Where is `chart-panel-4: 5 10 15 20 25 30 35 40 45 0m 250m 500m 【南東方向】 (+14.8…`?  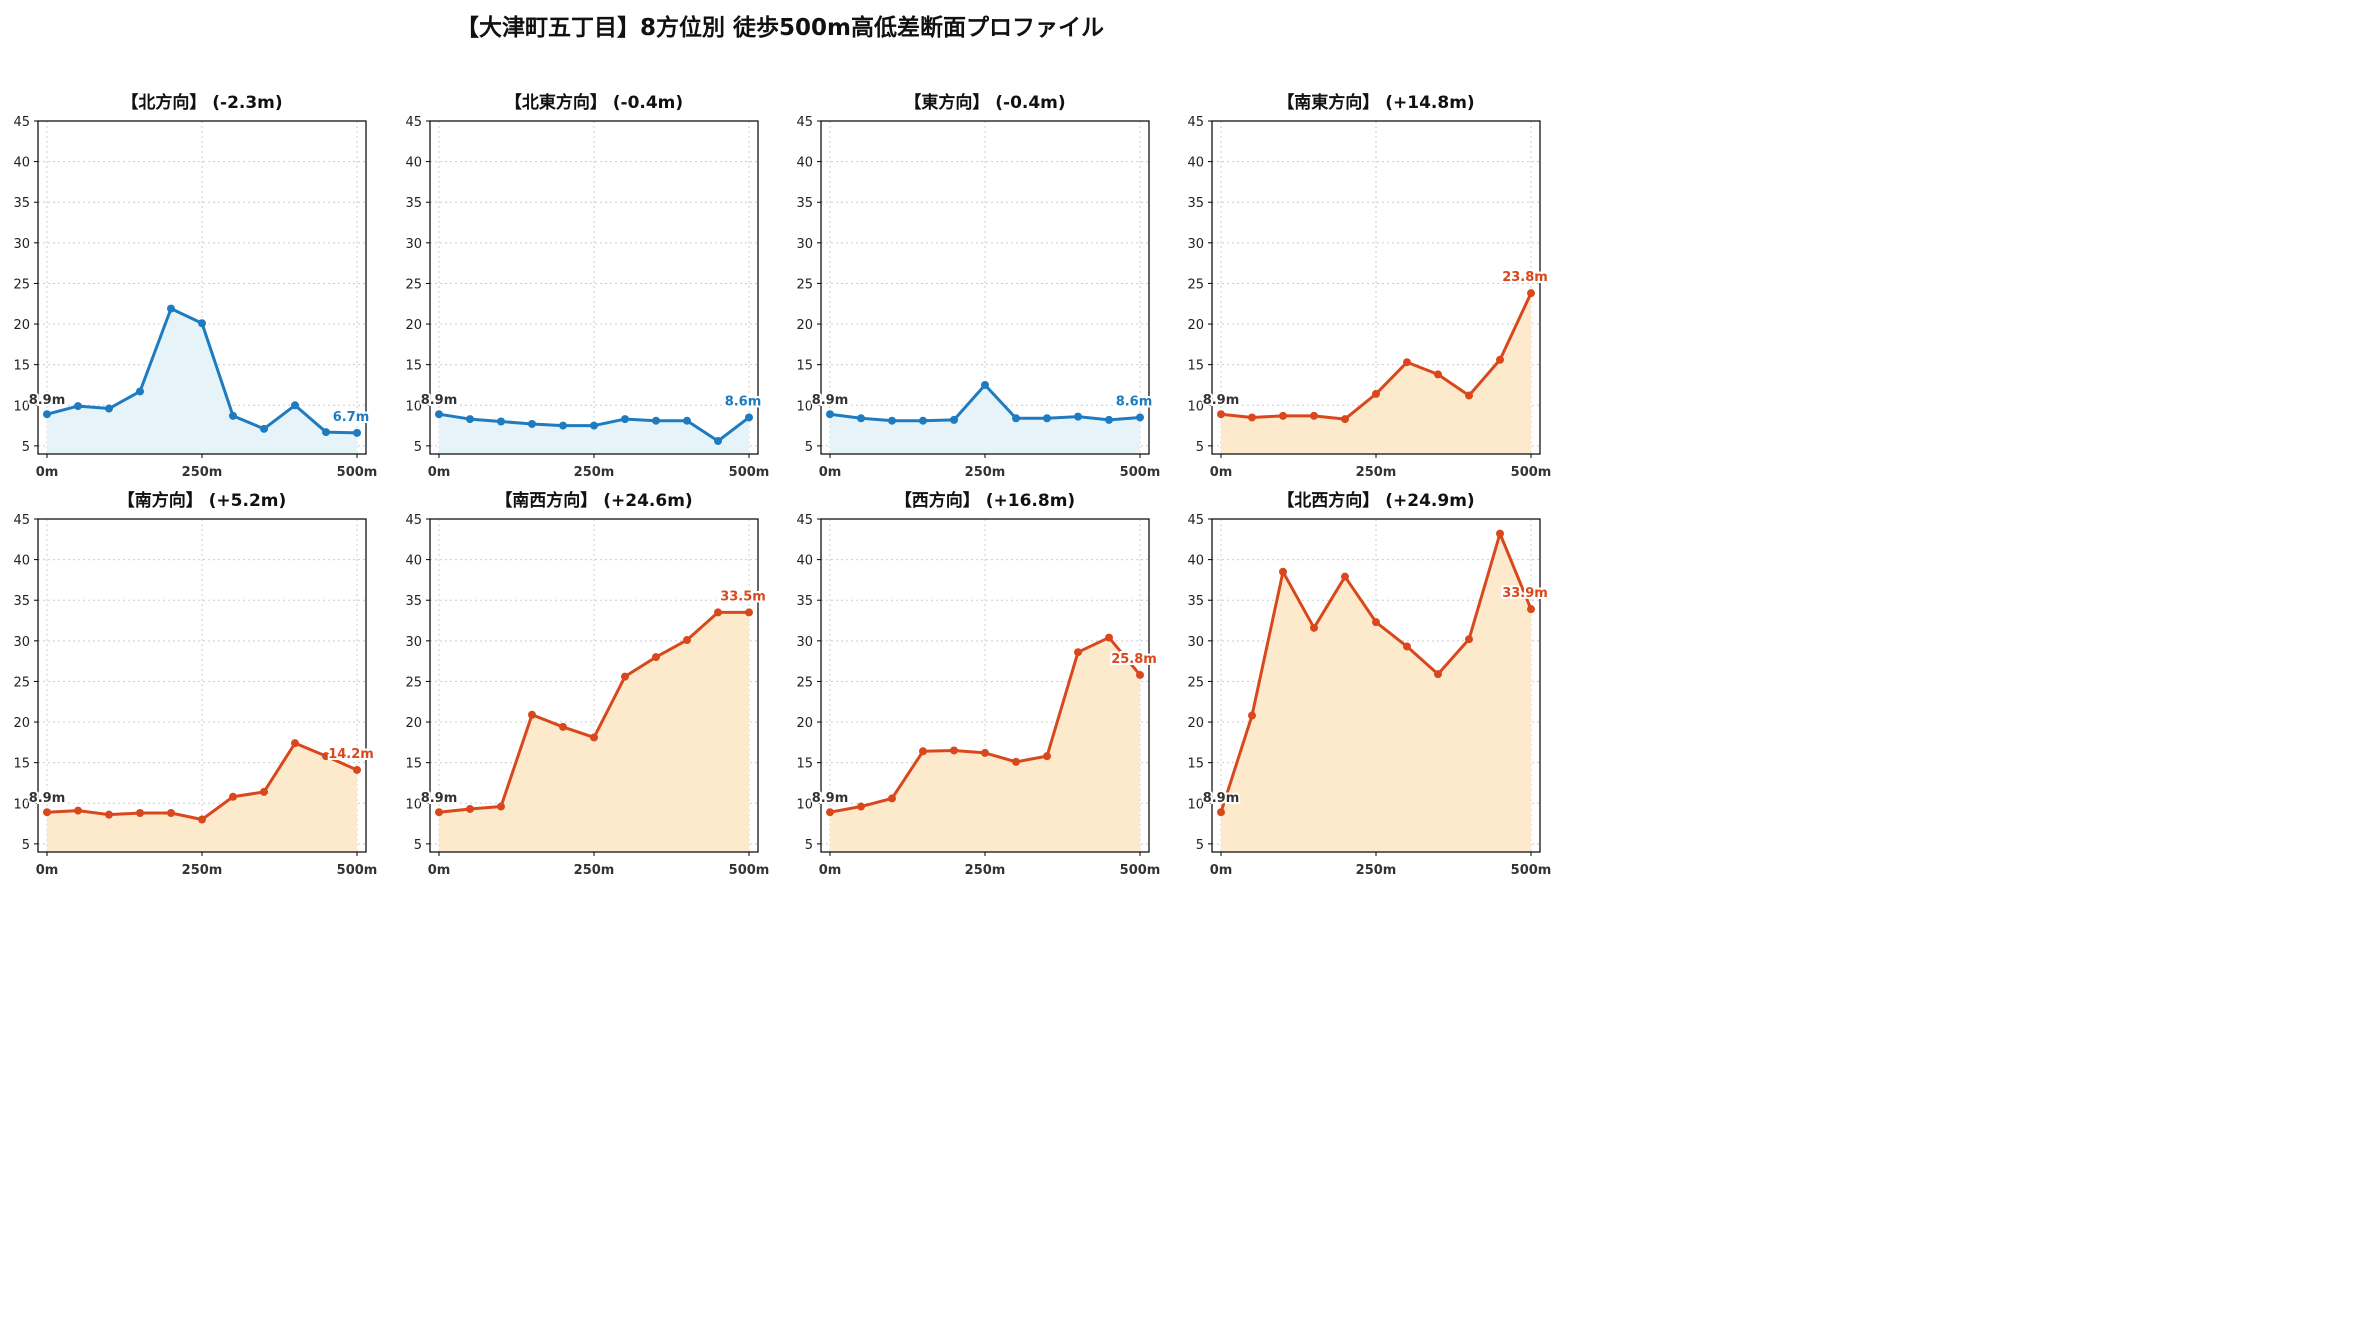 chart-panel-4: 5 10 15 20 25 30 35 40 45 0m 250m 500m 【南東方向】 (+14.8… is located at coordinates (1369, 286).